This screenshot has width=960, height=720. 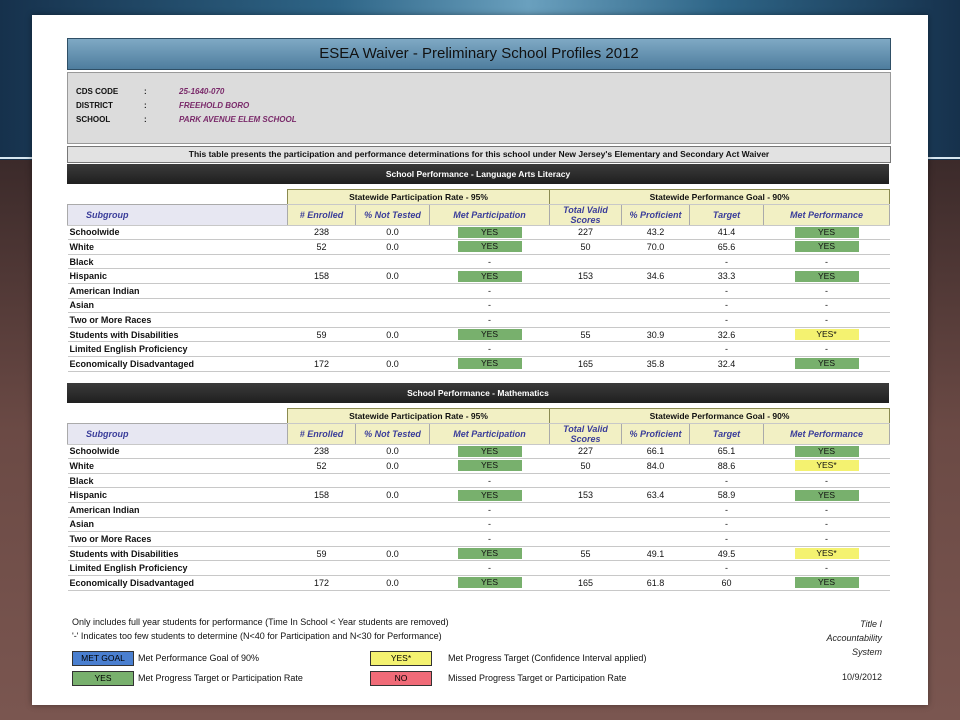 What do you see at coordinates (726, 495) in the screenshot?
I see `target-value-cell: 58.9` at bounding box center [726, 495].